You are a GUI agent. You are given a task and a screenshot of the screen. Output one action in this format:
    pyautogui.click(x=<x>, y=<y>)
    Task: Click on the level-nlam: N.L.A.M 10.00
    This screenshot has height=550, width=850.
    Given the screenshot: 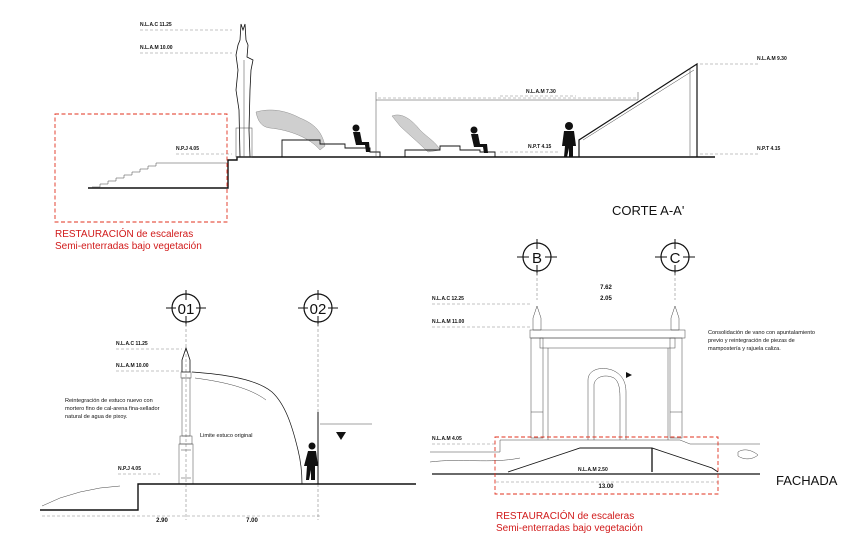 What is the action you would take?
    pyautogui.click(x=156, y=48)
    